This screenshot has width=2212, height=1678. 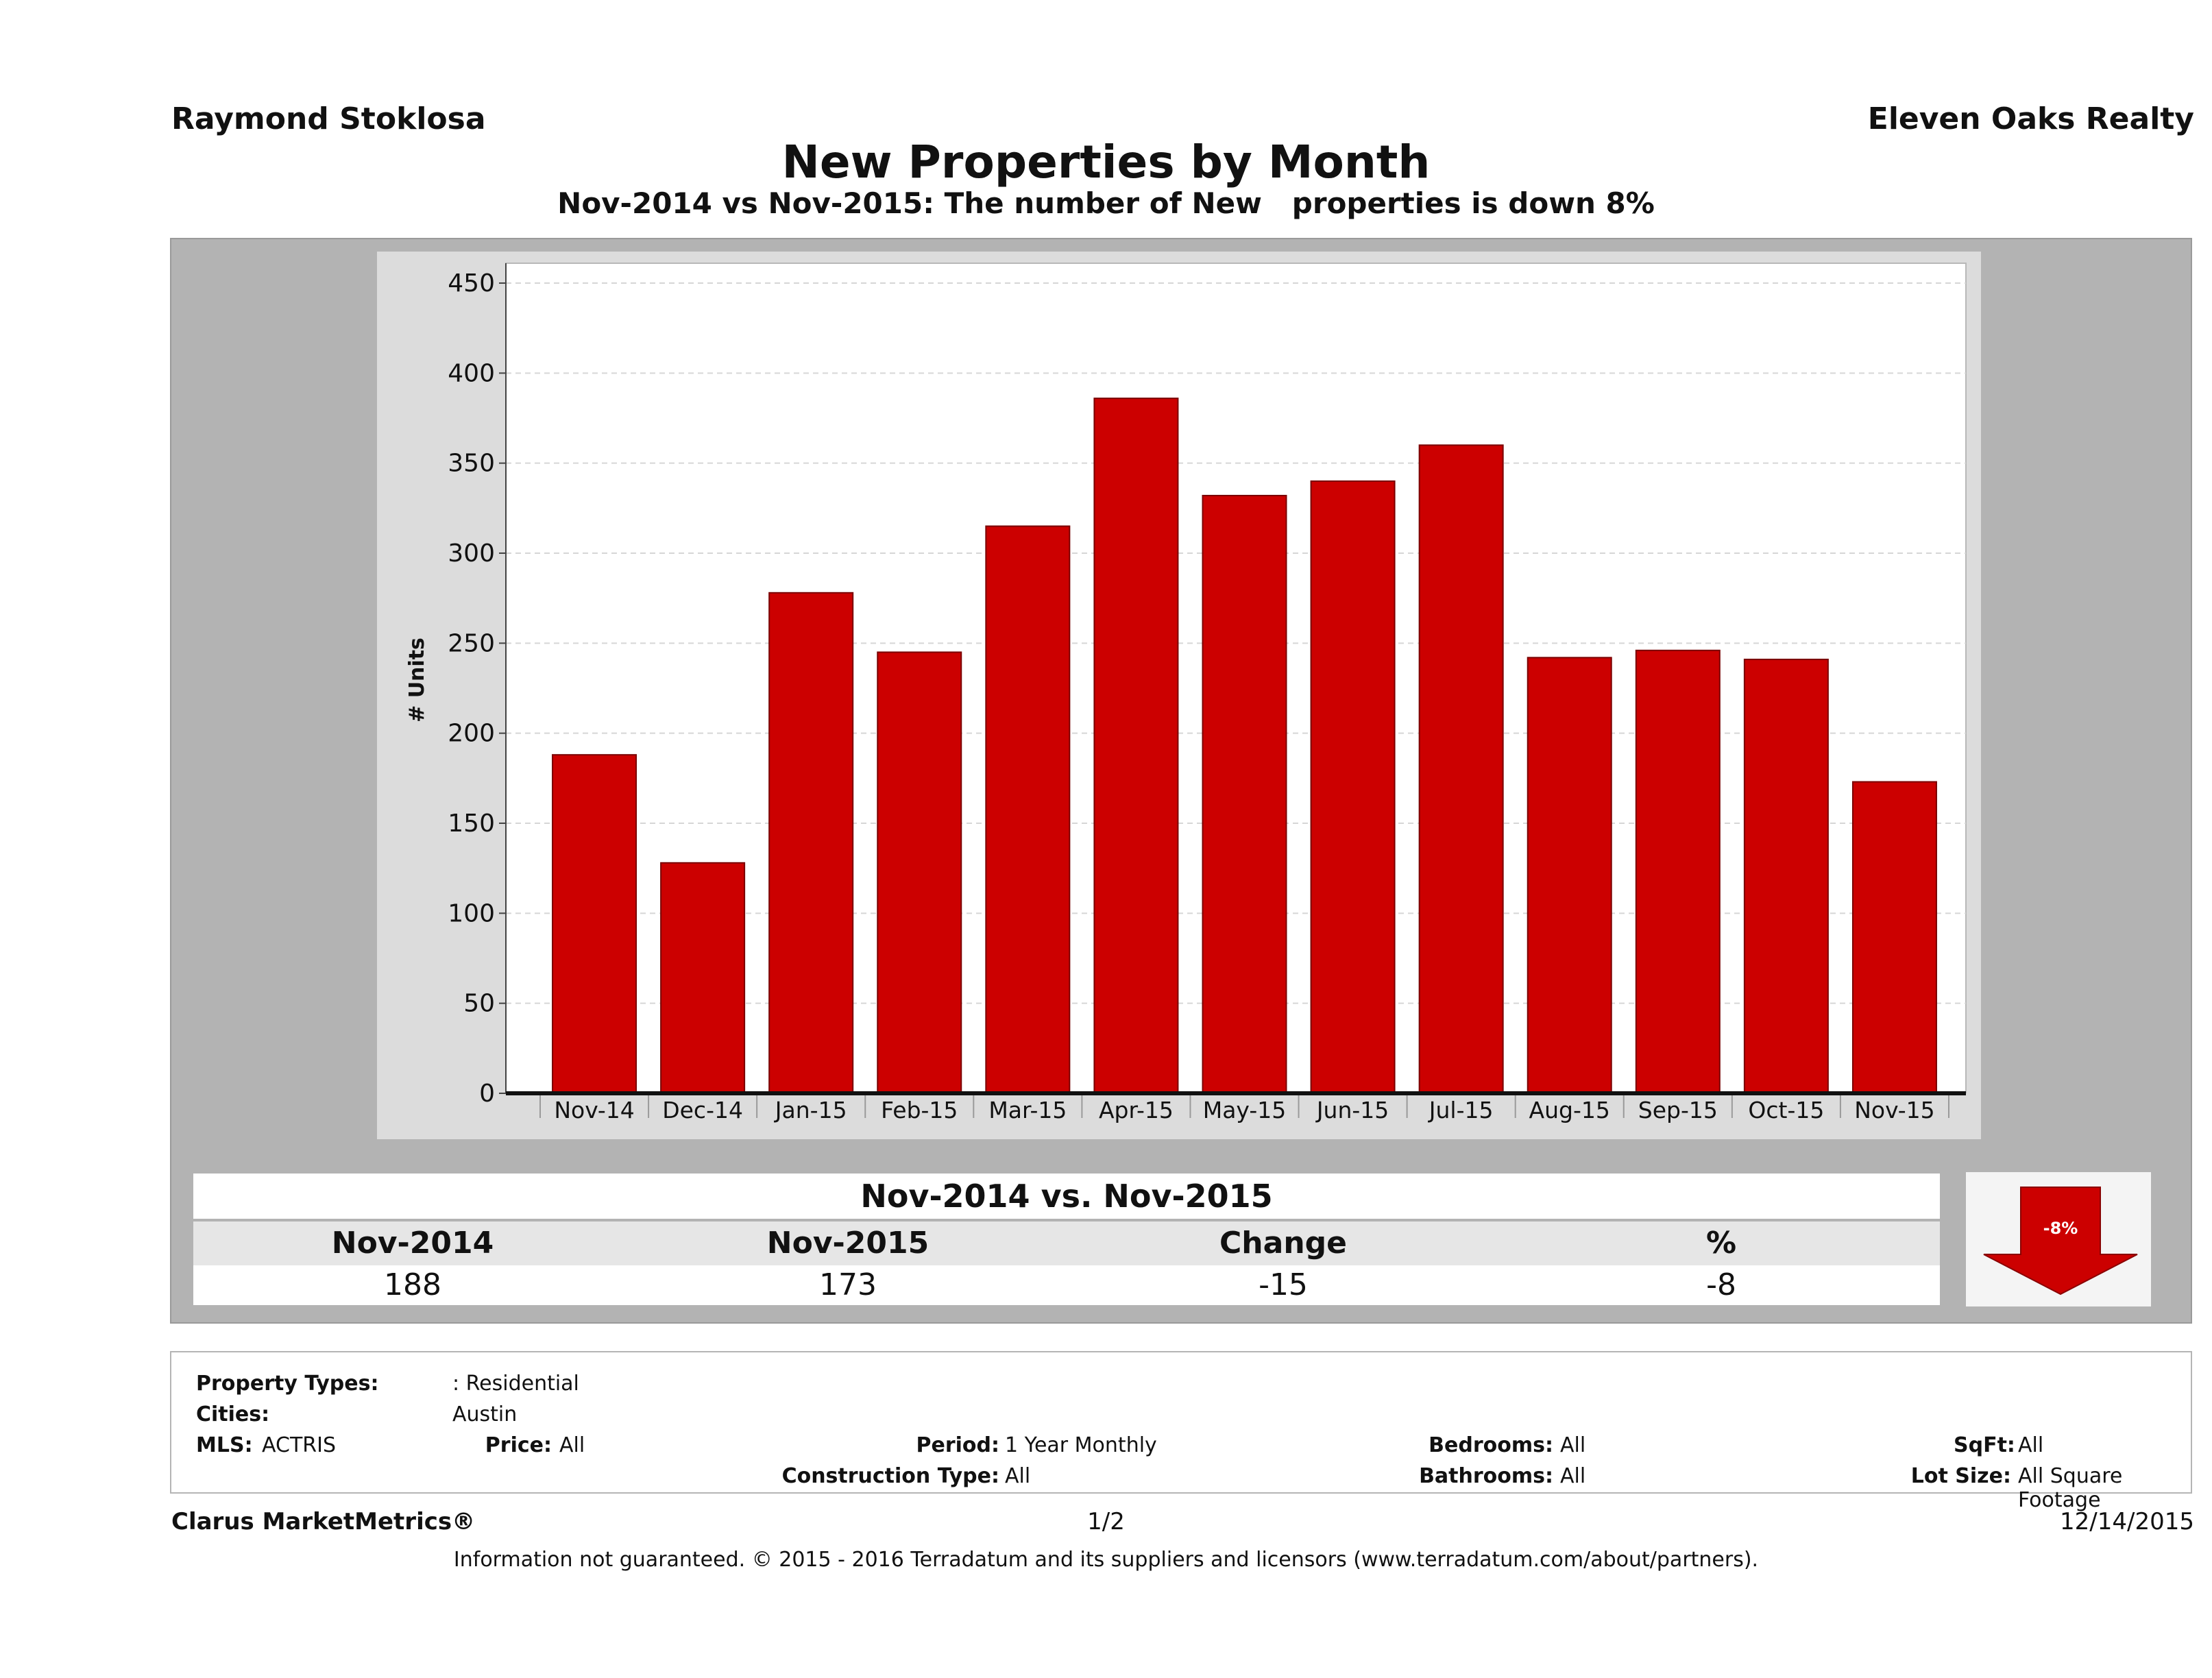 What do you see at coordinates (472, 283) in the screenshot?
I see `y-tick-label: 450` at bounding box center [472, 283].